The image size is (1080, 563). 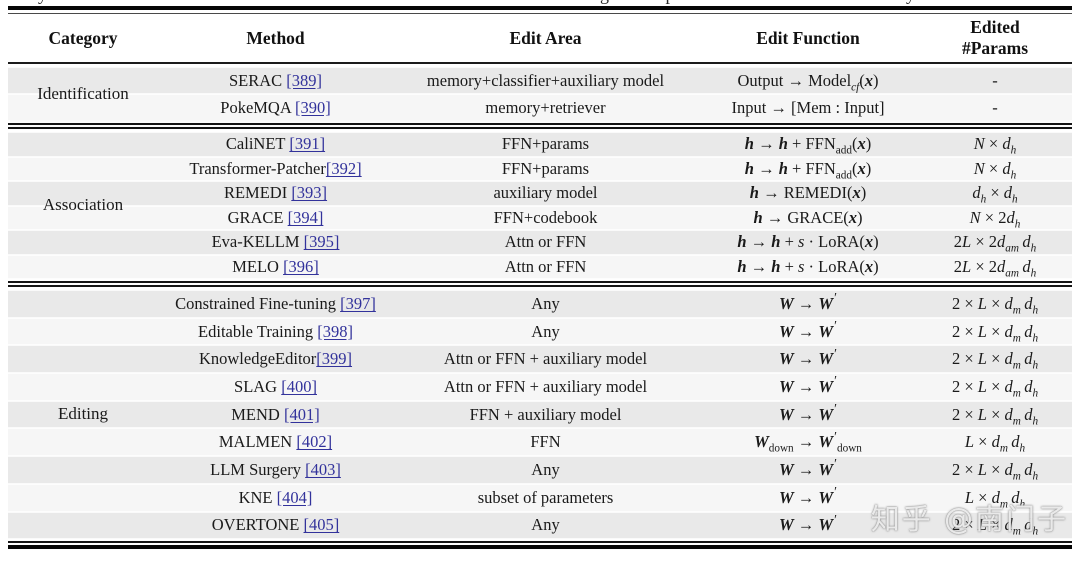 I want to click on citation-link: [397], so click(x=358, y=303).